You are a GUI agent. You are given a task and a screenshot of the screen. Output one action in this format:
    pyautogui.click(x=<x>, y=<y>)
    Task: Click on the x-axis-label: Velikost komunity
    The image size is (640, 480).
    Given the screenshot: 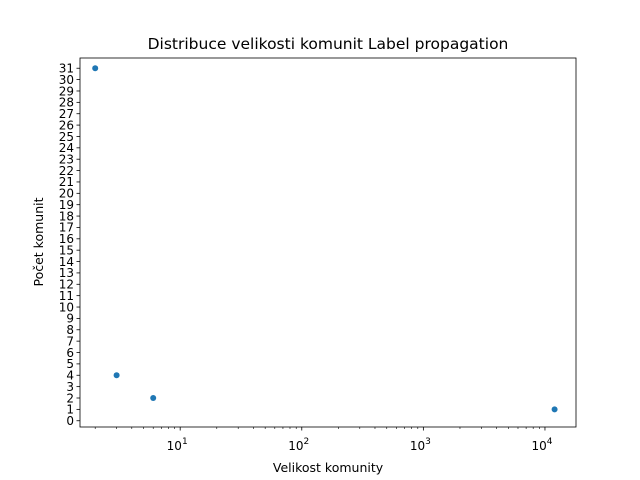 What is the action you would take?
    pyautogui.click(x=328, y=467)
    